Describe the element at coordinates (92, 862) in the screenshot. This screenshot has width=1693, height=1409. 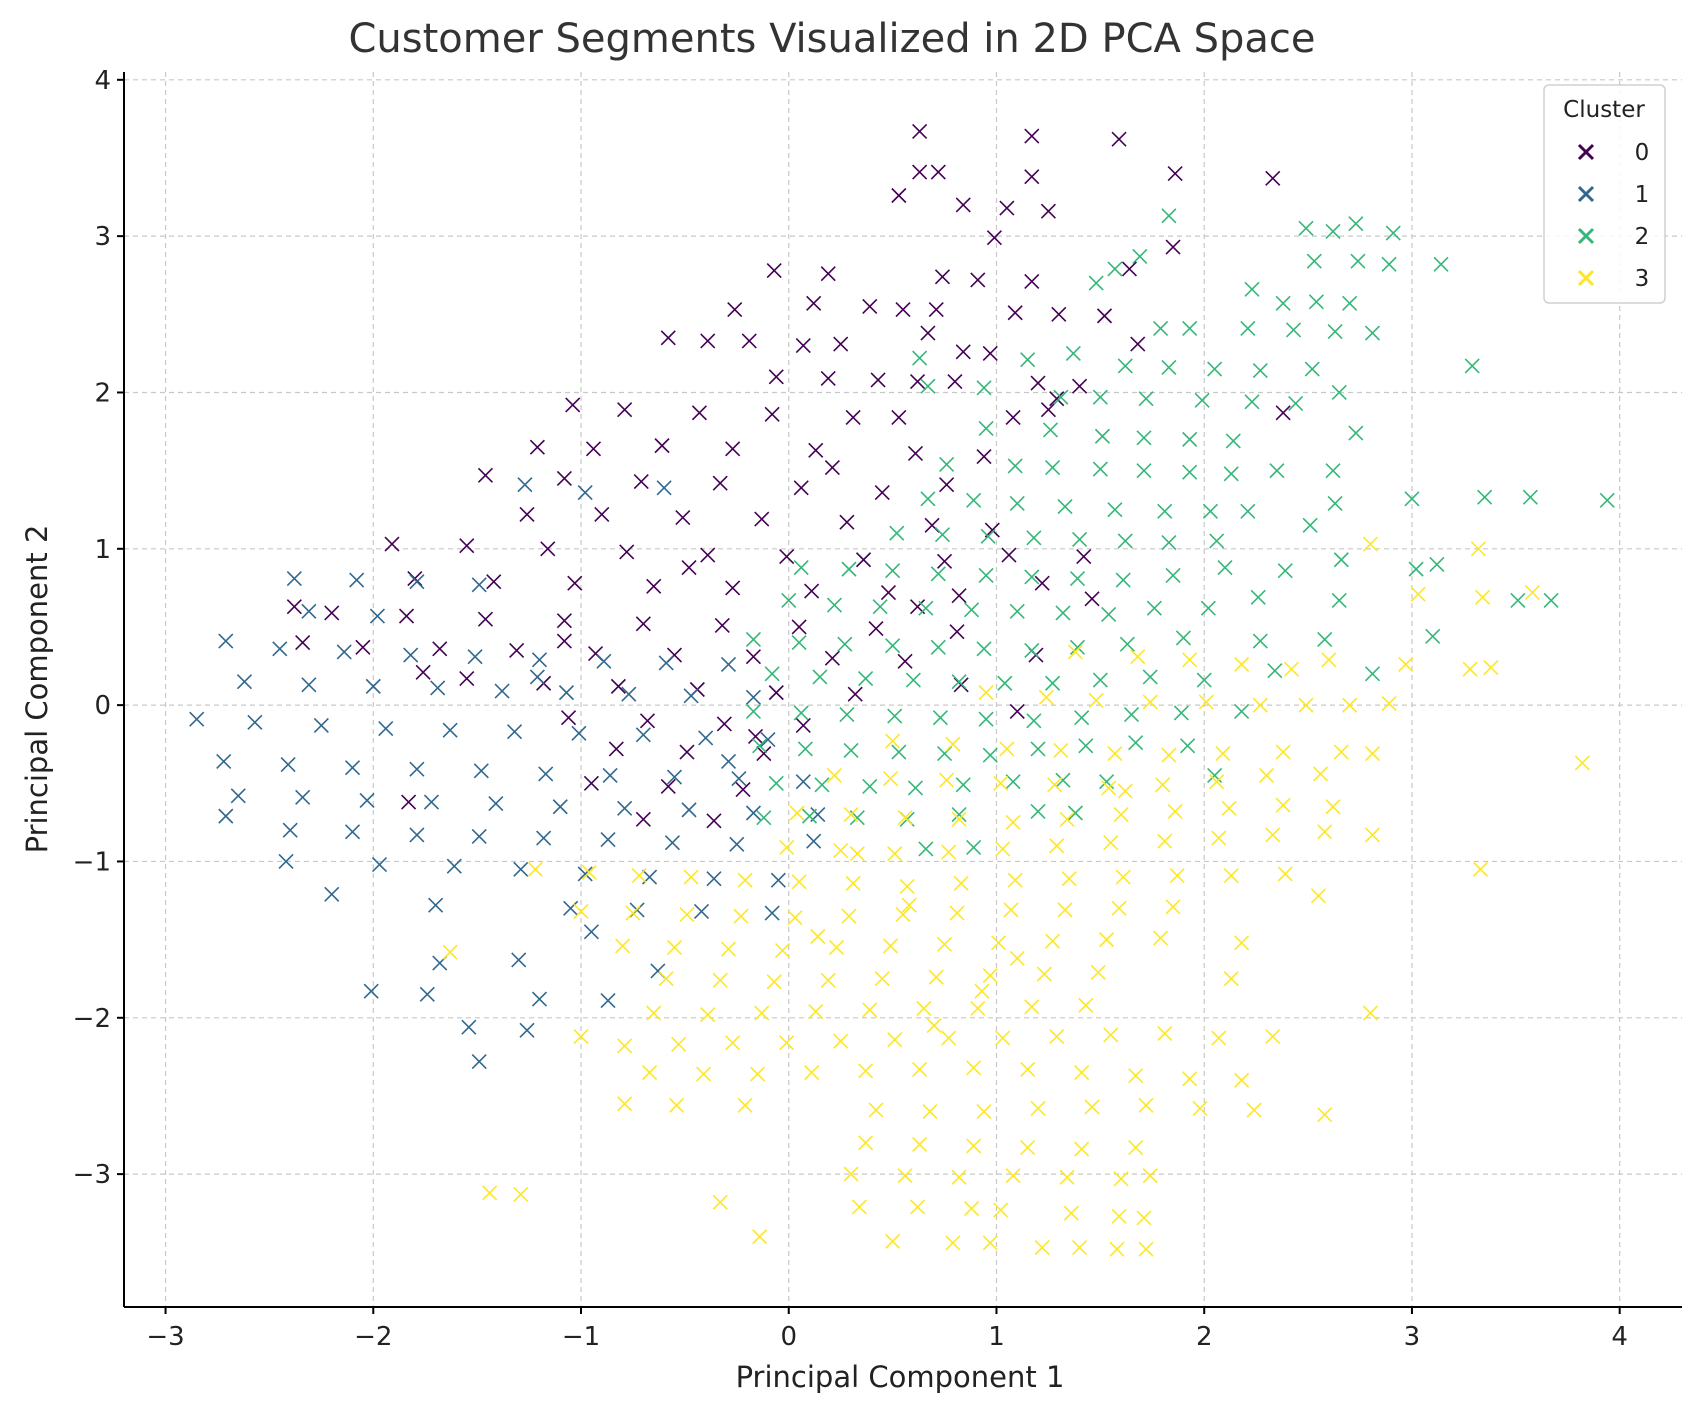
I see `y-tick-label: −1` at that location.